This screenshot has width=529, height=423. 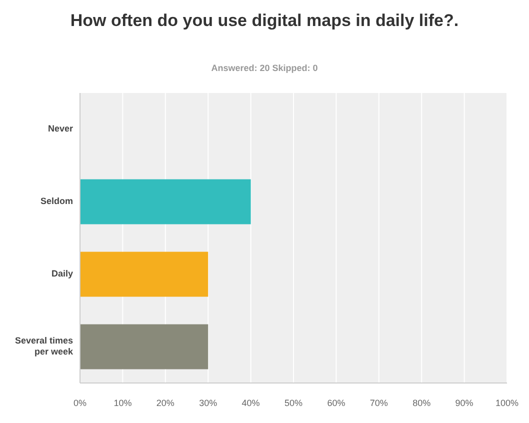 What do you see at coordinates (123, 403) in the screenshot?
I see `x-tick-label: 10%` at bounding box center [123, 403].